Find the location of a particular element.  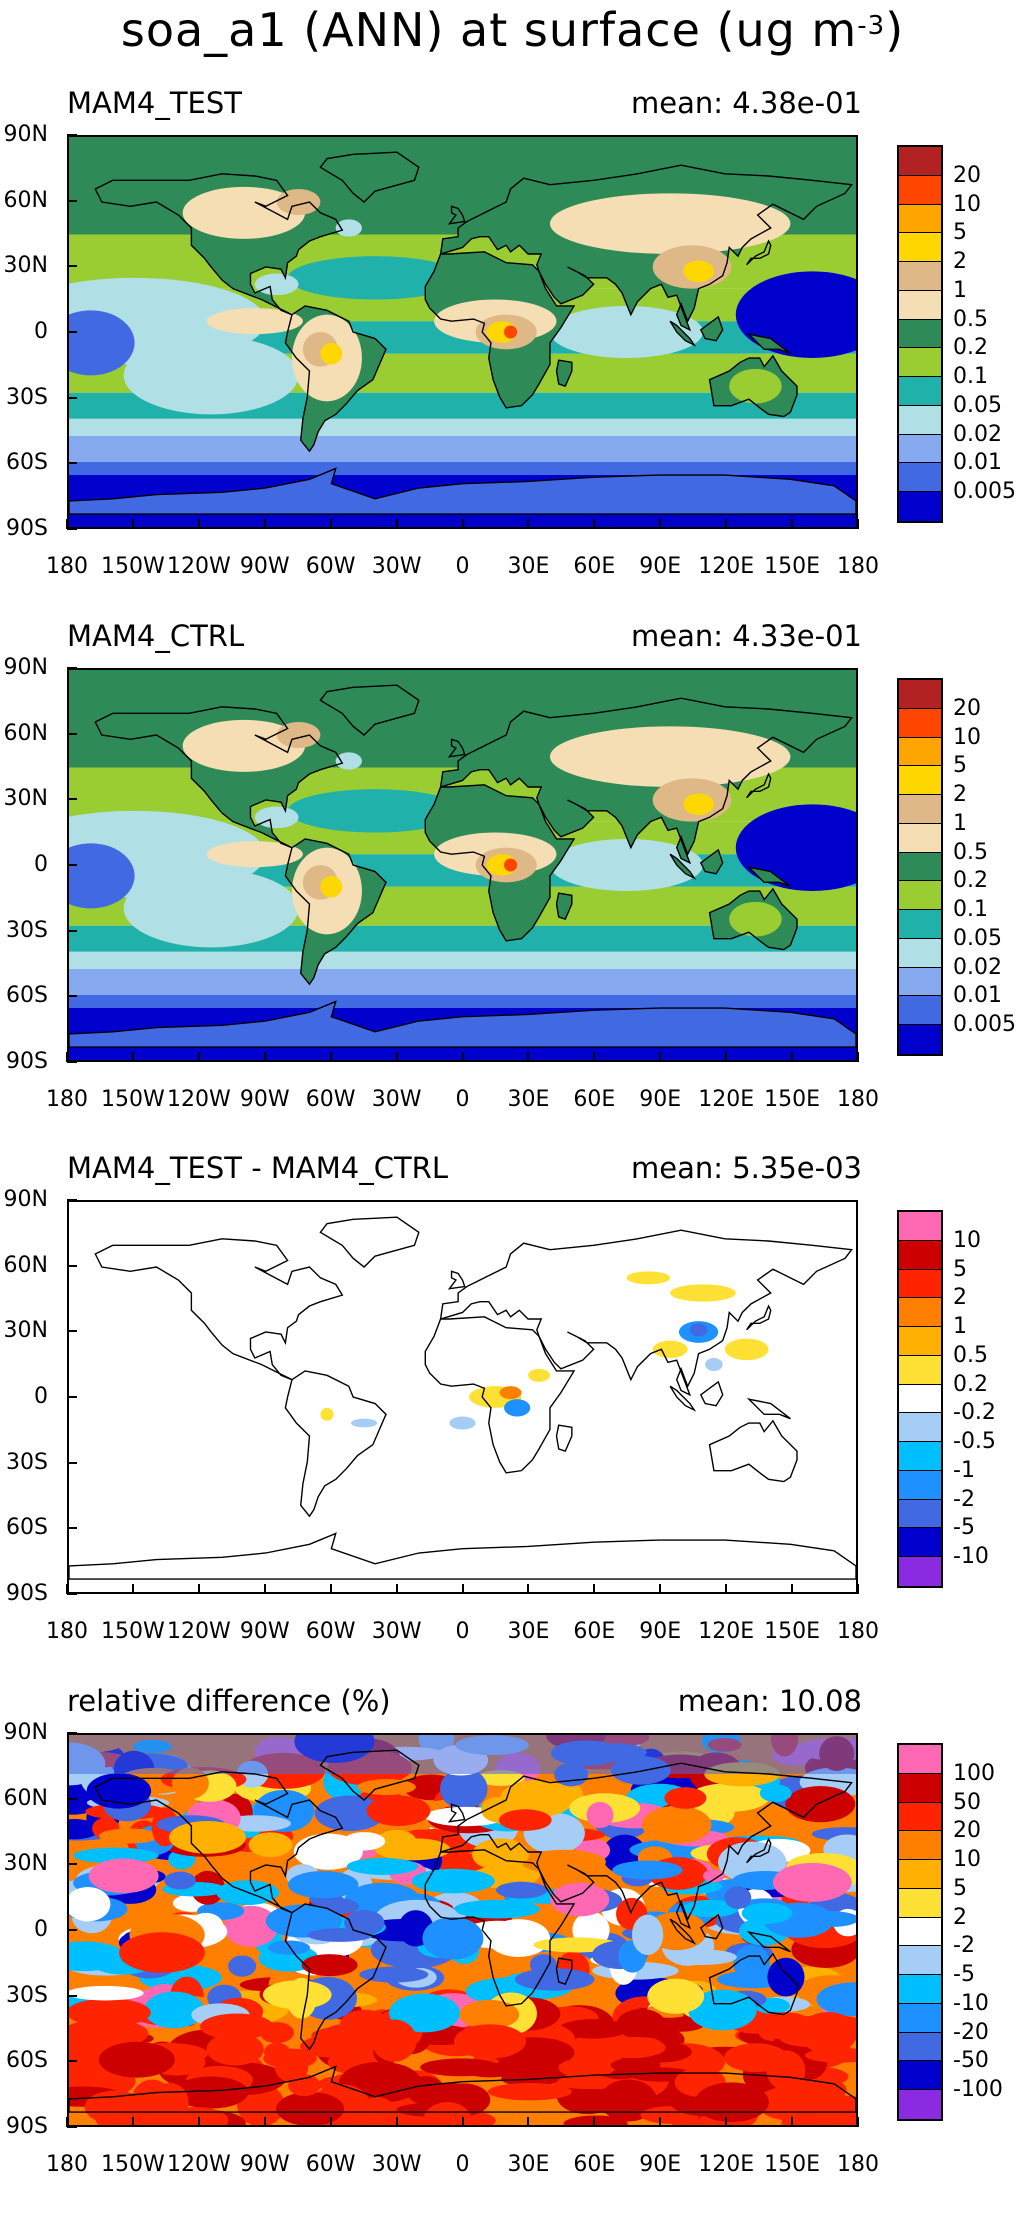

colorbar-label: 10 is located at coordinates (967, 1860).